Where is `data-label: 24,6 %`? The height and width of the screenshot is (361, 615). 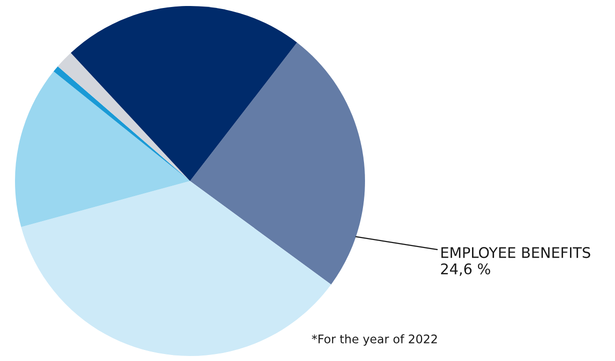
data-label: 24,6 % is located at coordinates (465, 269).